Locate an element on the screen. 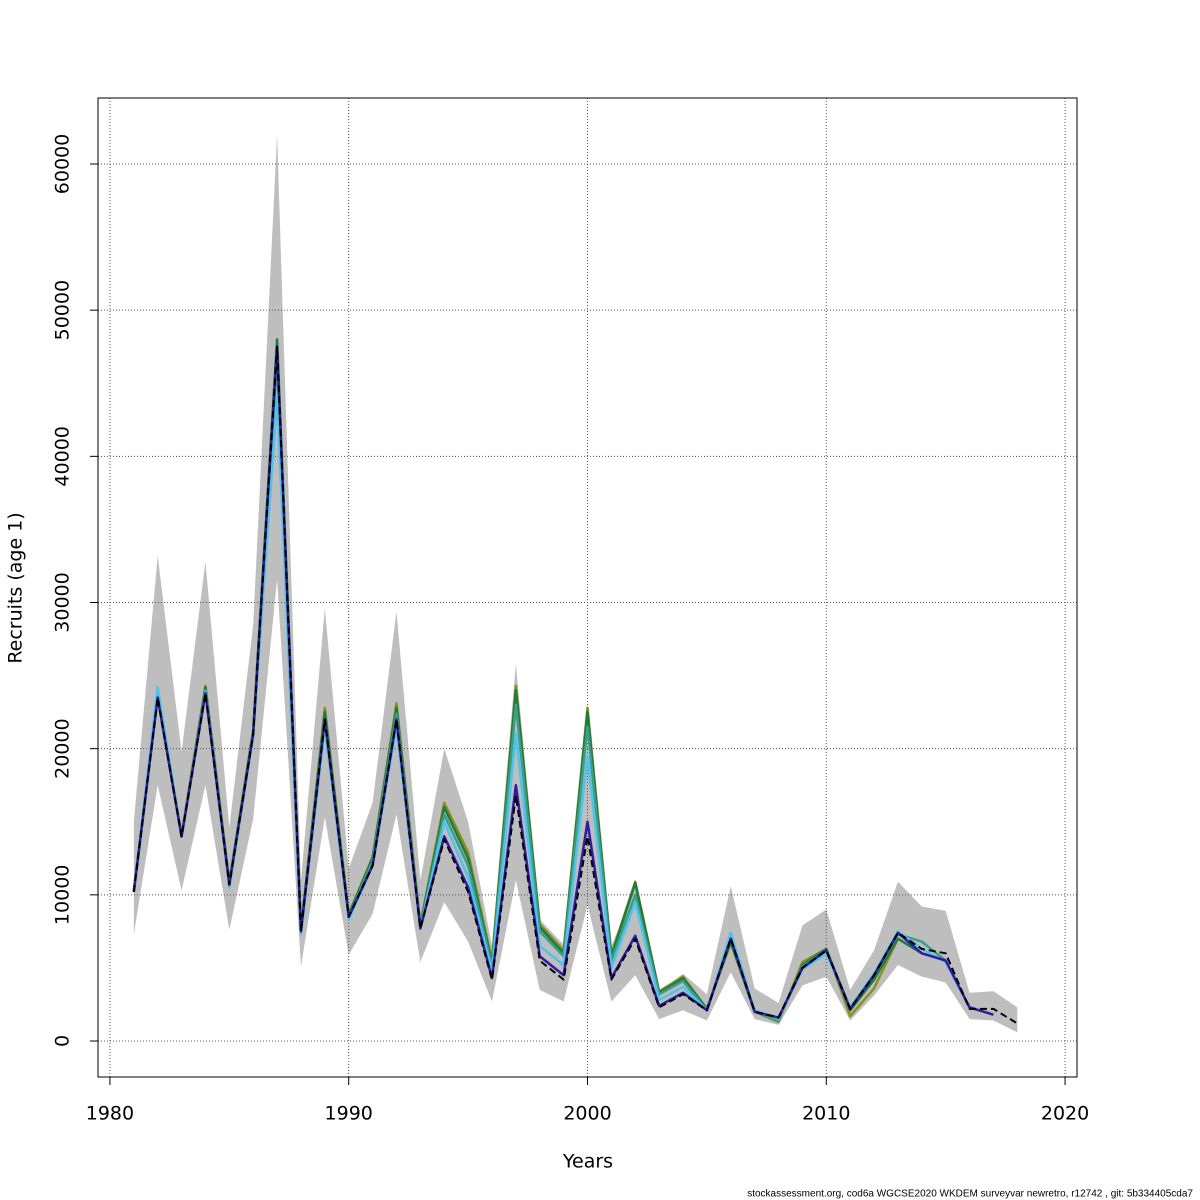 The image size is (1200, 1200). y-tick-label: 20000 is located at coordinates (63, 748).